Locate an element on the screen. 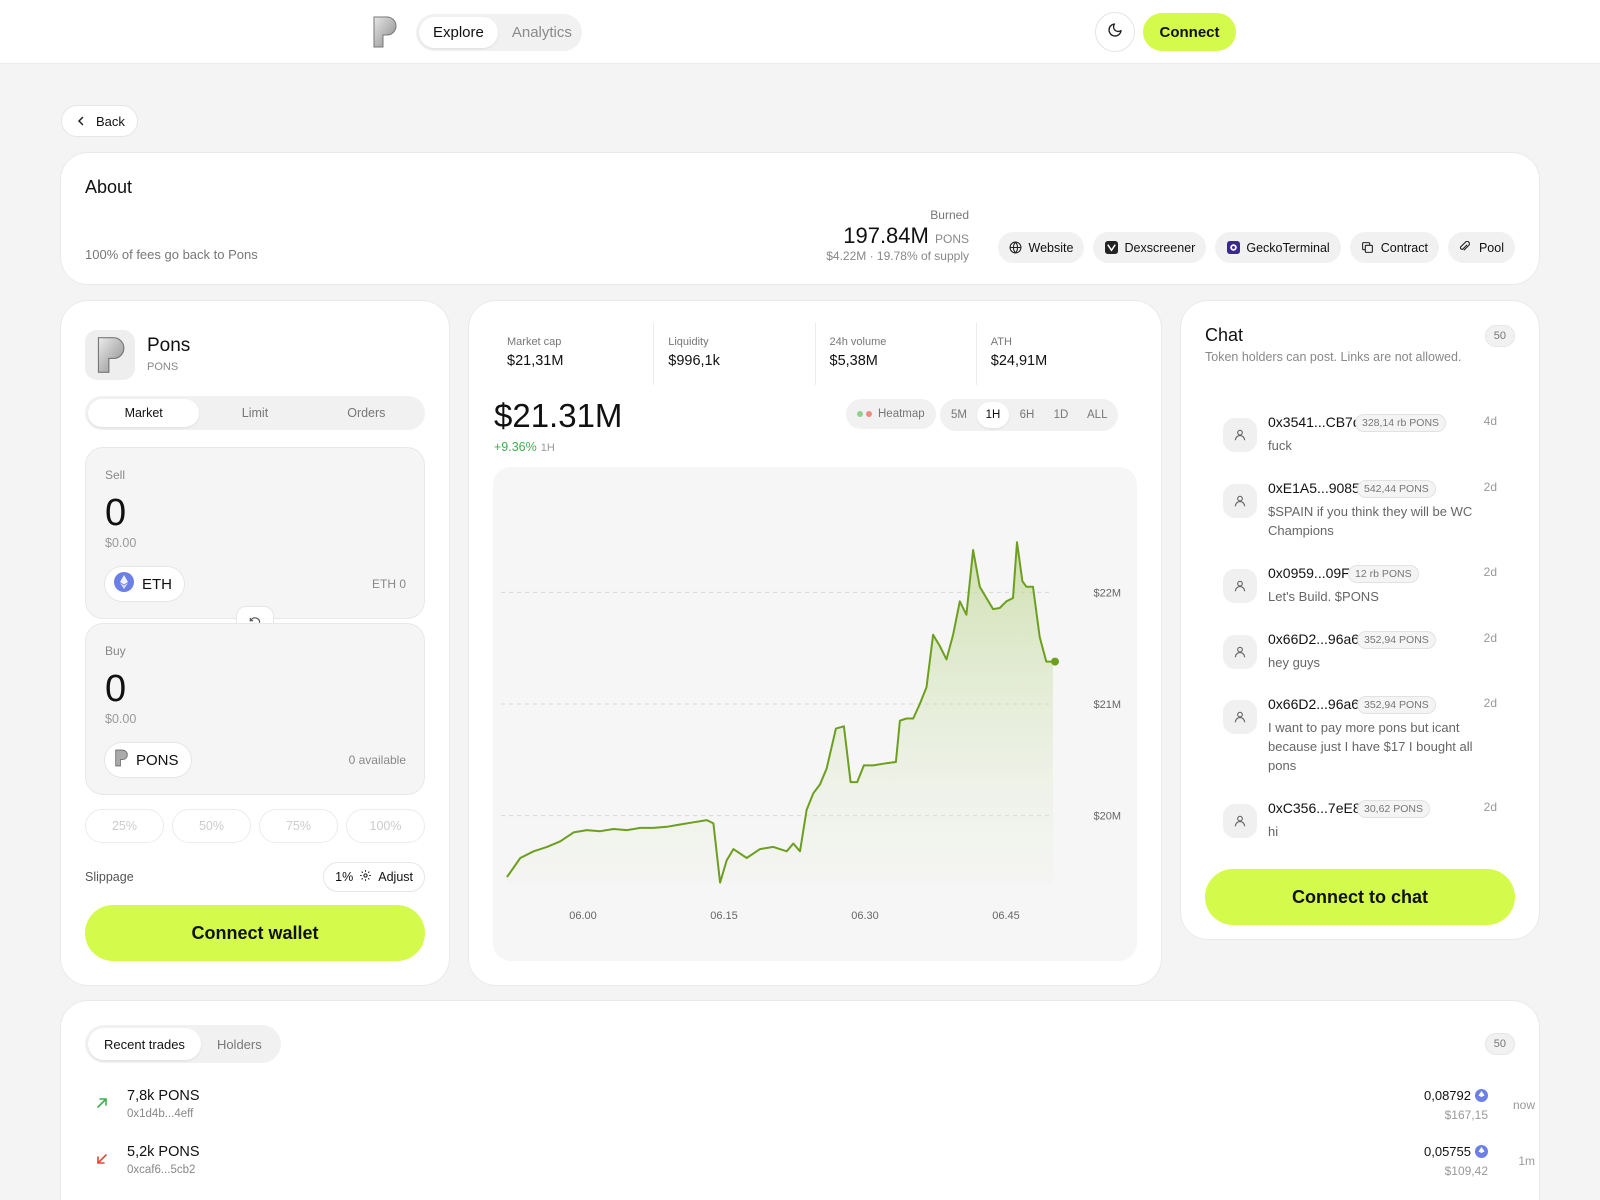 This screenshot has width=1600, height=1200. tab-holders: Holders is located at coordinates (239, 1044).